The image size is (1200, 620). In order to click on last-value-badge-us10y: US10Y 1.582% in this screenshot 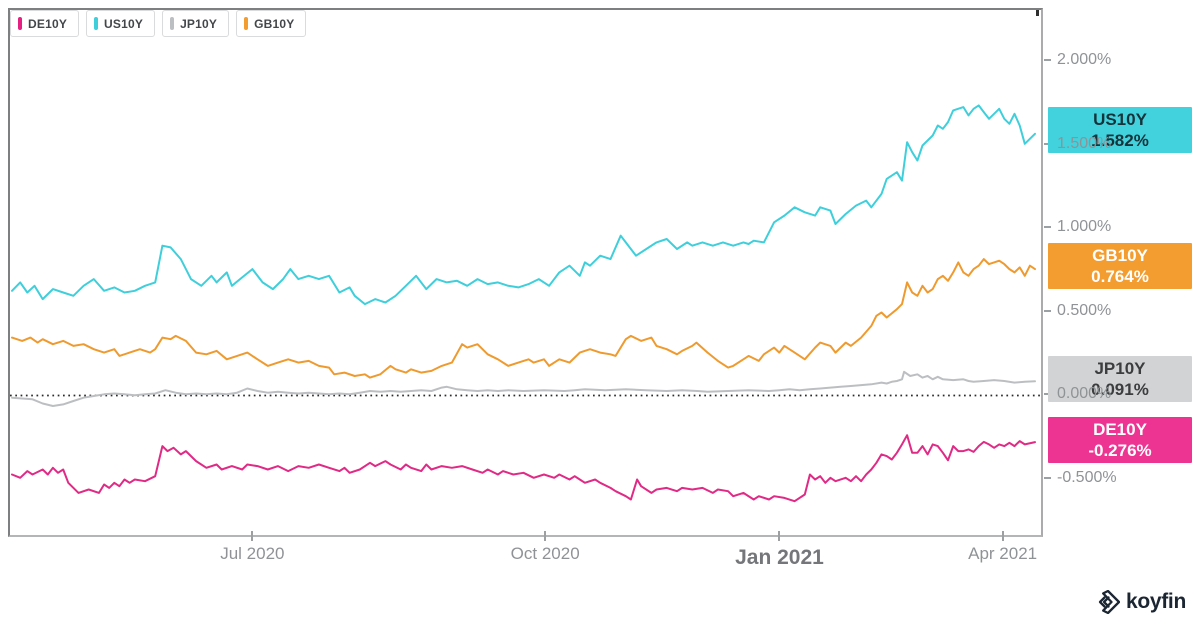, I will do `click(1120, 129)`.